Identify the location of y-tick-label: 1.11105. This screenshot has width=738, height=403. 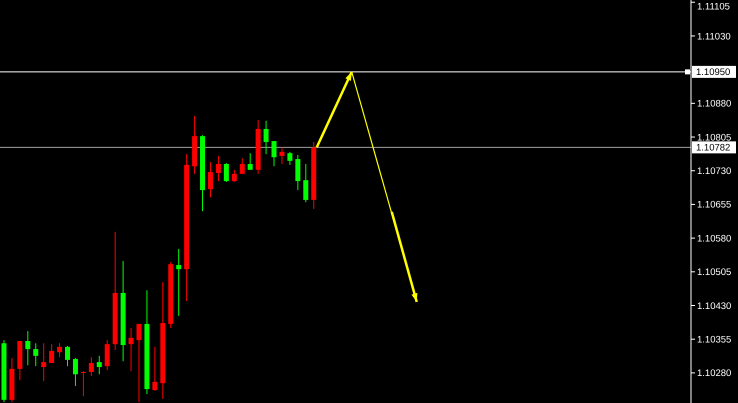
(713, 6).